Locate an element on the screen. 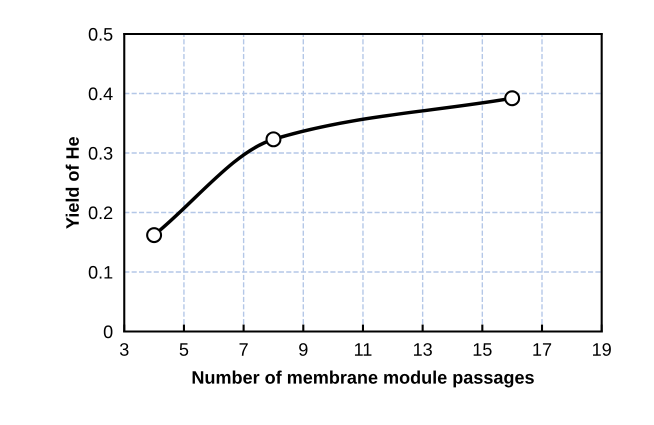 The image size is (654, 425). x-tick-label: 11 is located at coordinates (363, 349).